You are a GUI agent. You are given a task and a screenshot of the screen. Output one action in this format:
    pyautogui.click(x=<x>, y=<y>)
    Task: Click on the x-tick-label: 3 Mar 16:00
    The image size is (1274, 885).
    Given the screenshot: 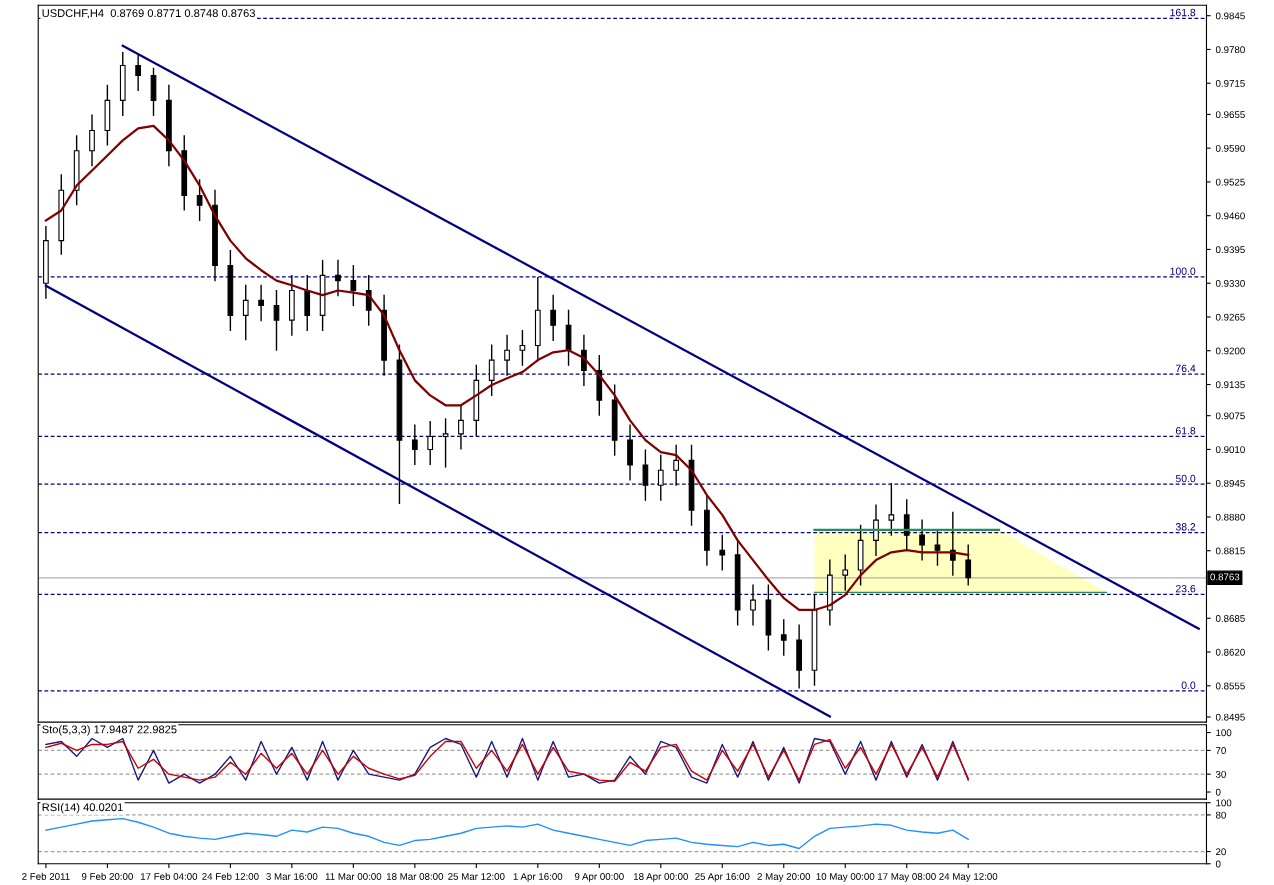 What is the action you would take?
    pyautogui.click(x=292, y=876)
    